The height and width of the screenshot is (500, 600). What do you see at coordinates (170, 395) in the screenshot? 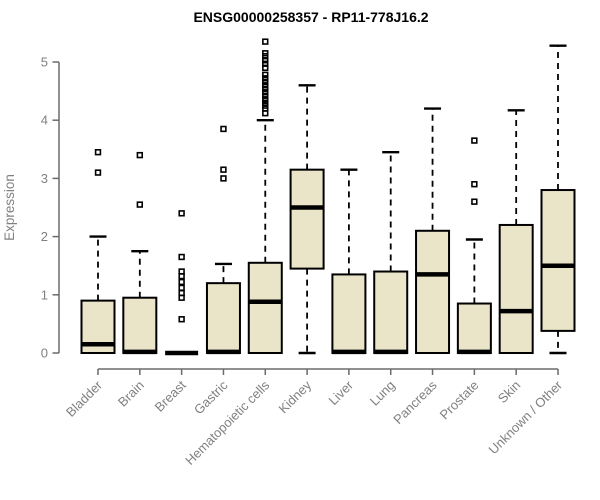
I see `x-tick-label: Breast` at bounding box center [170, 395].